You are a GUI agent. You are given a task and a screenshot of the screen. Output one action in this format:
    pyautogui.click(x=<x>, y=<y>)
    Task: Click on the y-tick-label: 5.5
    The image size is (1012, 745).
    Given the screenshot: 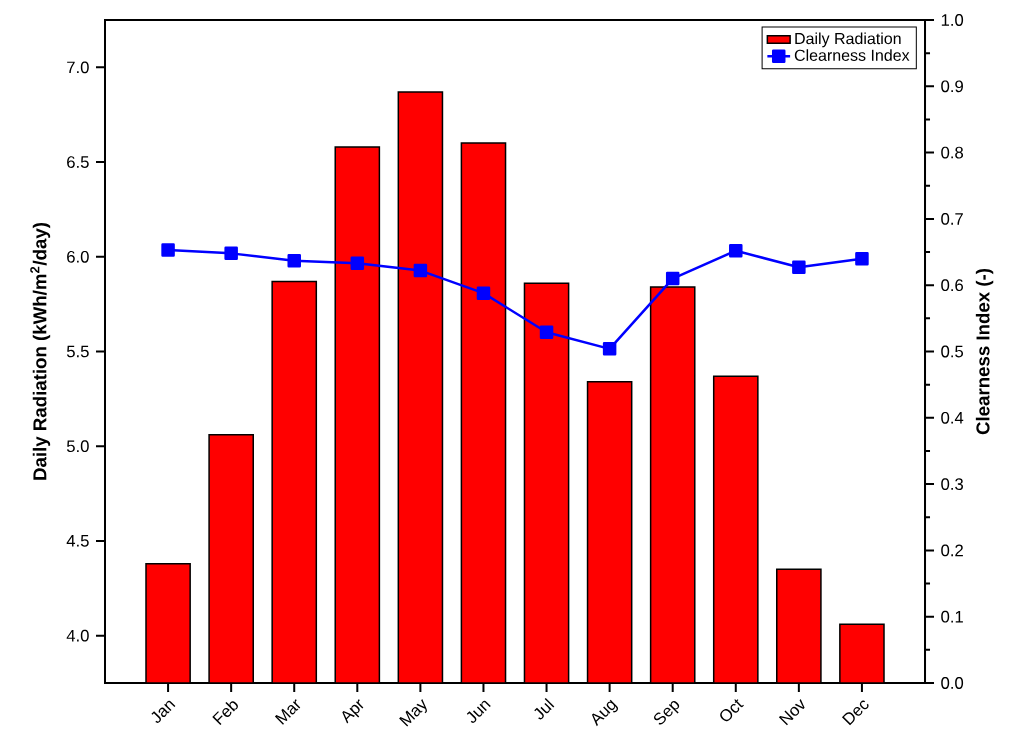 What is the action you would take?
    pyautogui.click(x=77, y=351)
    